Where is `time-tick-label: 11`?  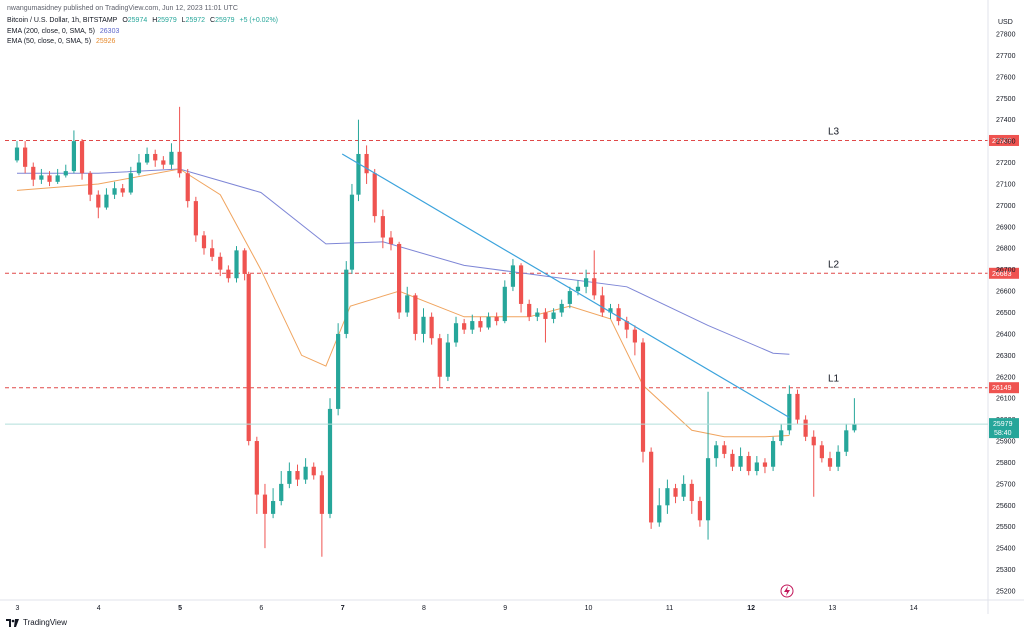
time-tick-label: 11 is located at coordinates (669, 608).